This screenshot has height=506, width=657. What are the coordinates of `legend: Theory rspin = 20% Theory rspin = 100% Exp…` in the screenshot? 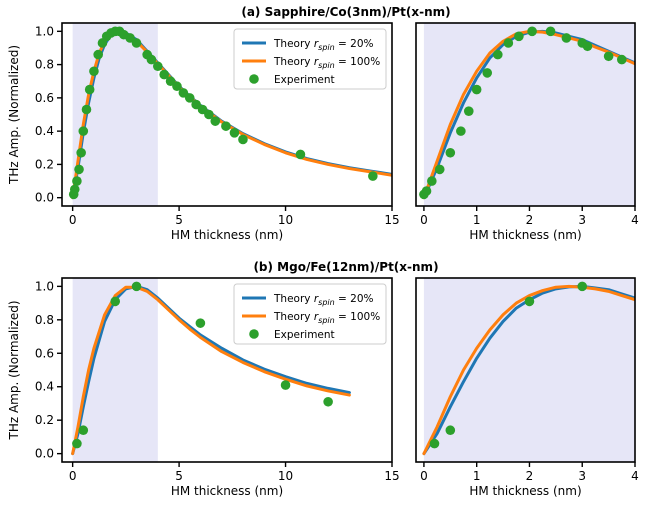 It's located at (310, 59).